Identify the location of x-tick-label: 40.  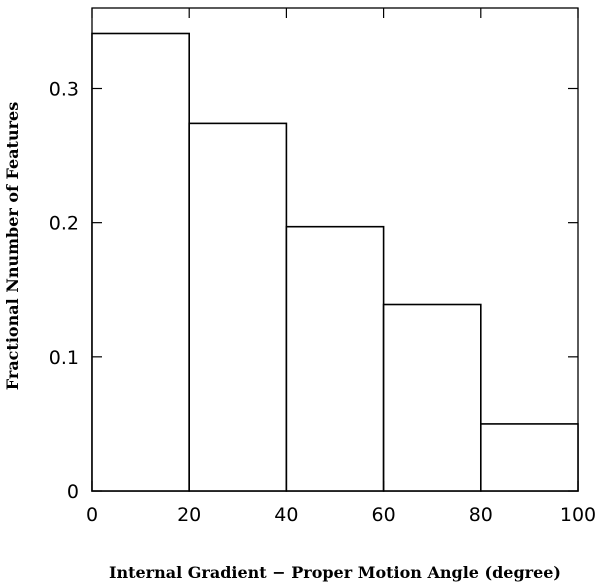
(286, 515).